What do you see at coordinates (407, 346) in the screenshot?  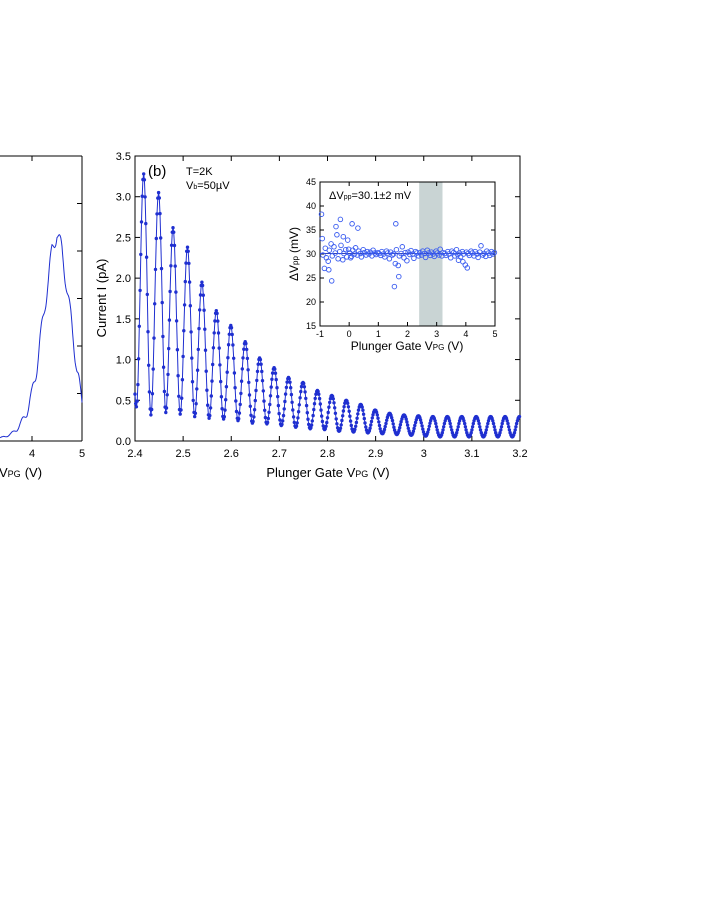 I see `inset-xlabel: Plunger Gate VPG (V)` at bounding box center [407, 346].